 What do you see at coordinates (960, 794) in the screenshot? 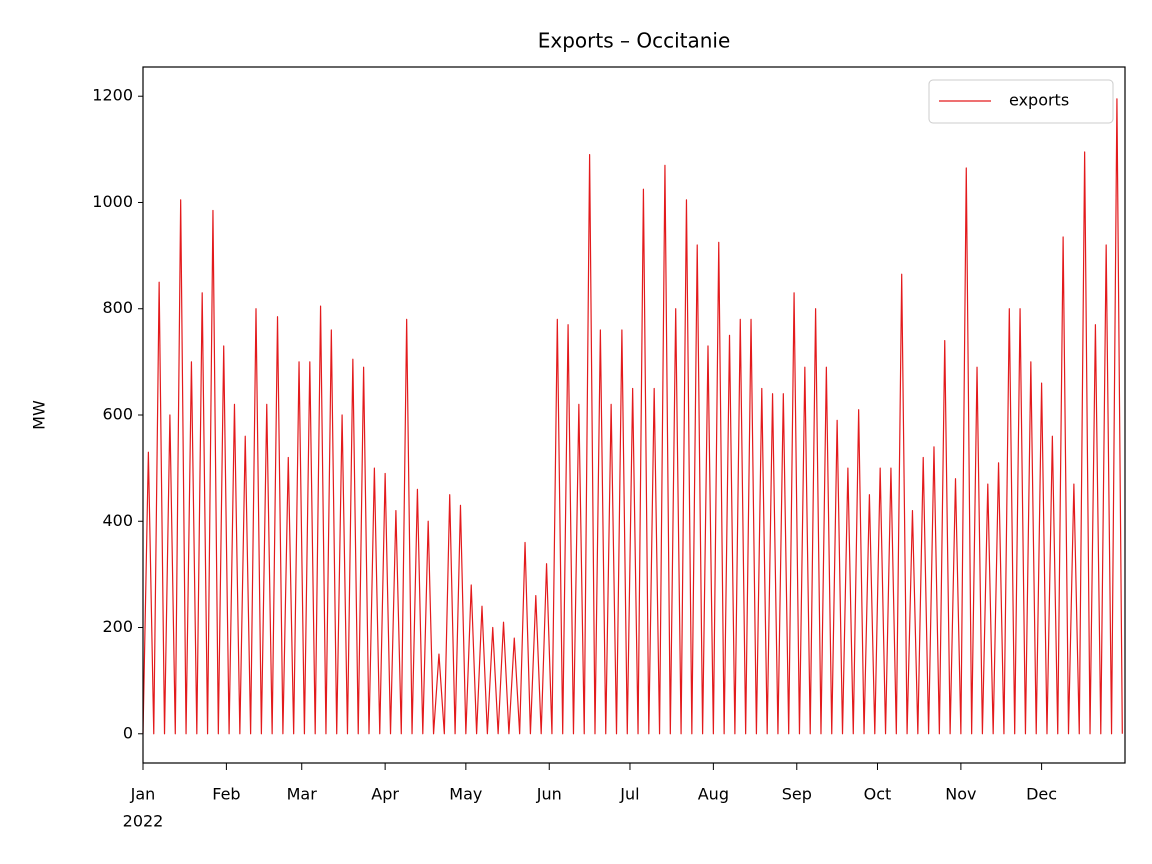
I see `x-tick-label: Nov` at bounding box center [960, 794].